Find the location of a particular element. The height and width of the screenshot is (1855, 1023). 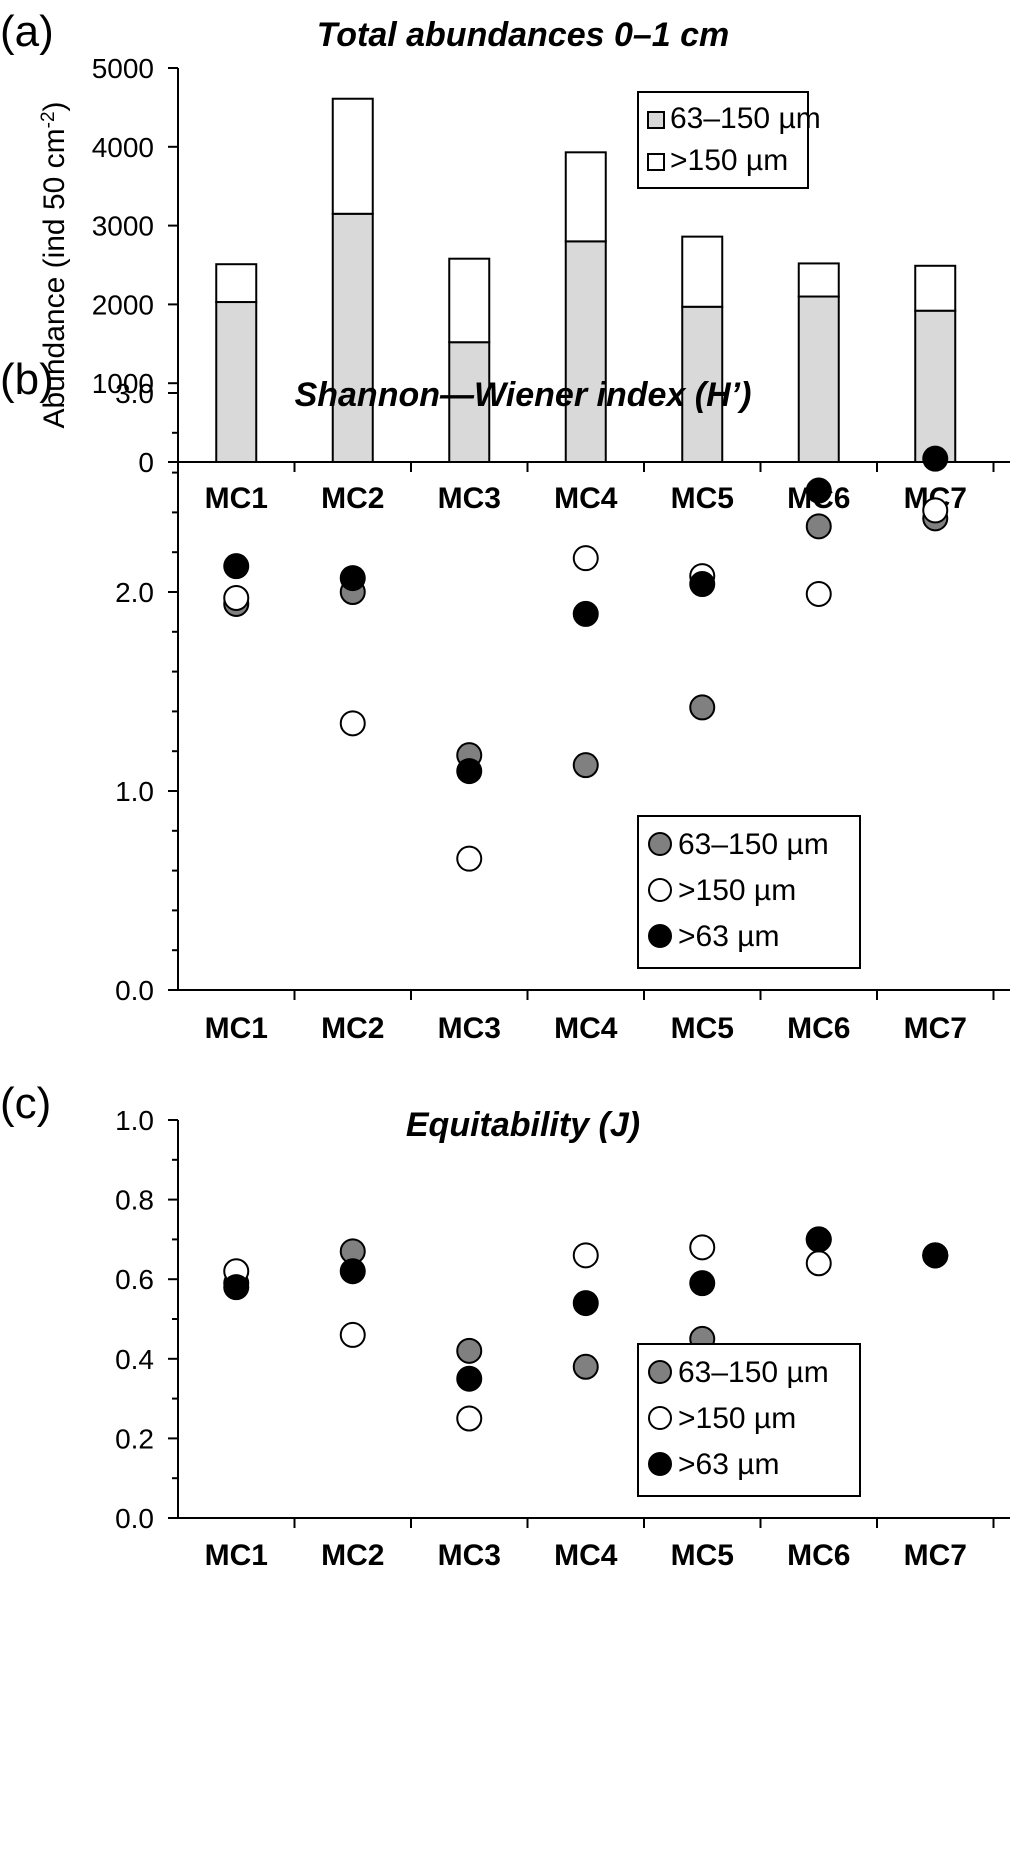

y-tick-label: 2000 is located at coordinates (123, 304).